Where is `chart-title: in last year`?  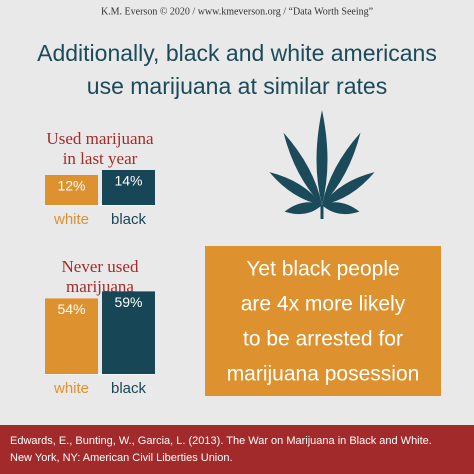
chart-title: in last year is located at coordinates (100, 158).